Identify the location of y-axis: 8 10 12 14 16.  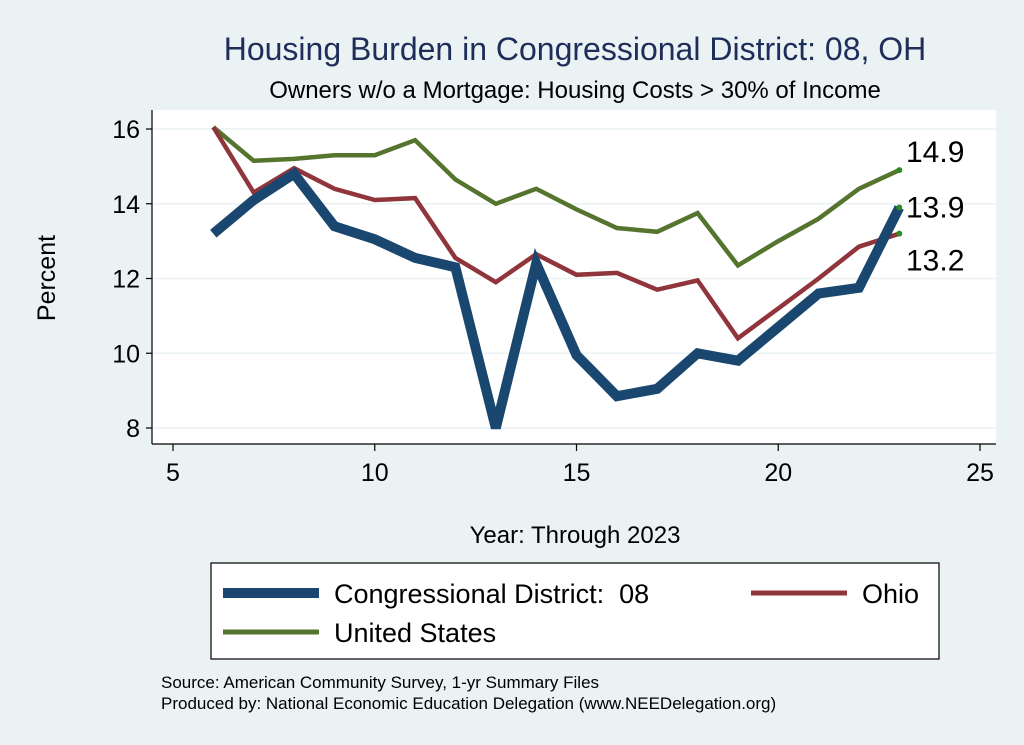
(132, 277).